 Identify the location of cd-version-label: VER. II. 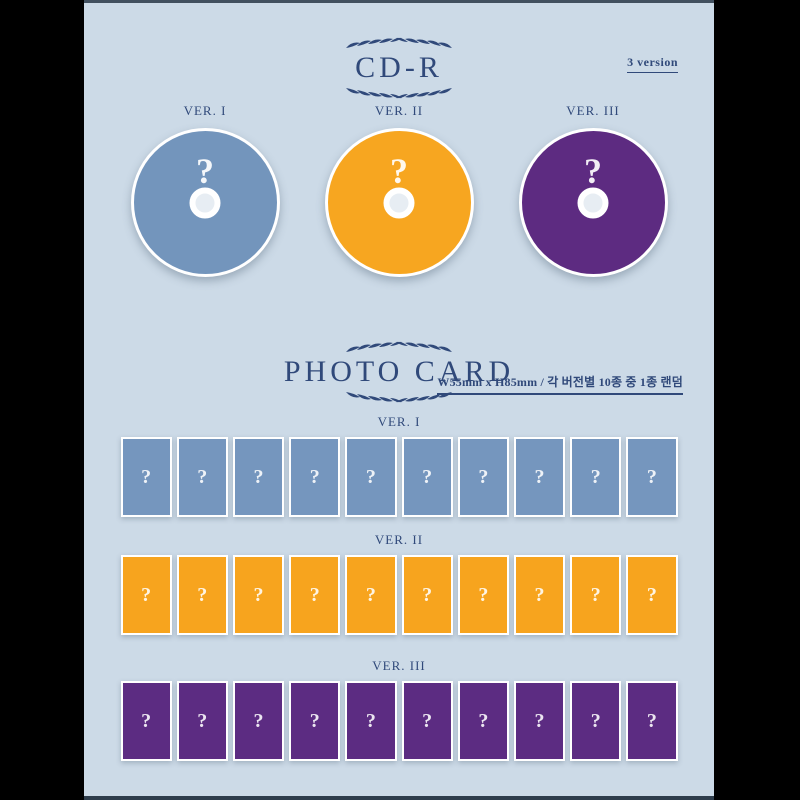
(399, 110).